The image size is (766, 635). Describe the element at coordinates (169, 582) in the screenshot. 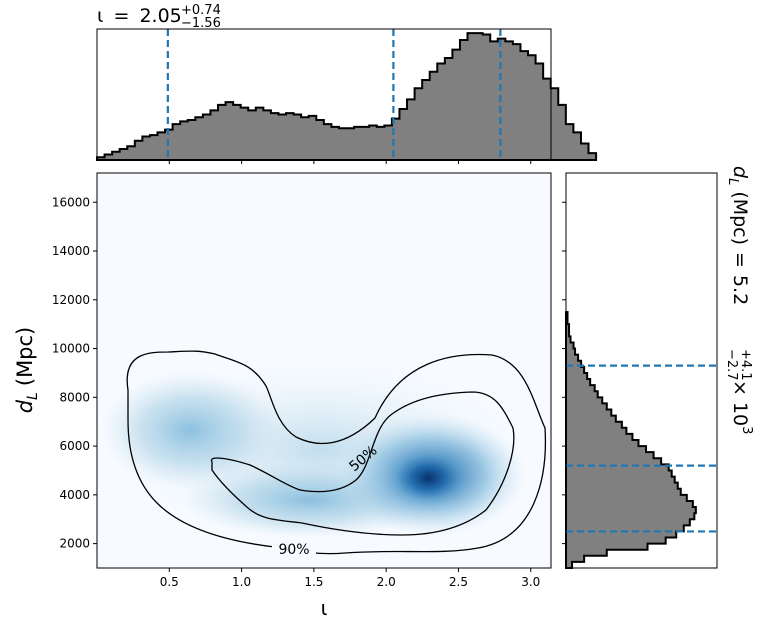

I see `x-tick-label-0: 0.5` at that location.